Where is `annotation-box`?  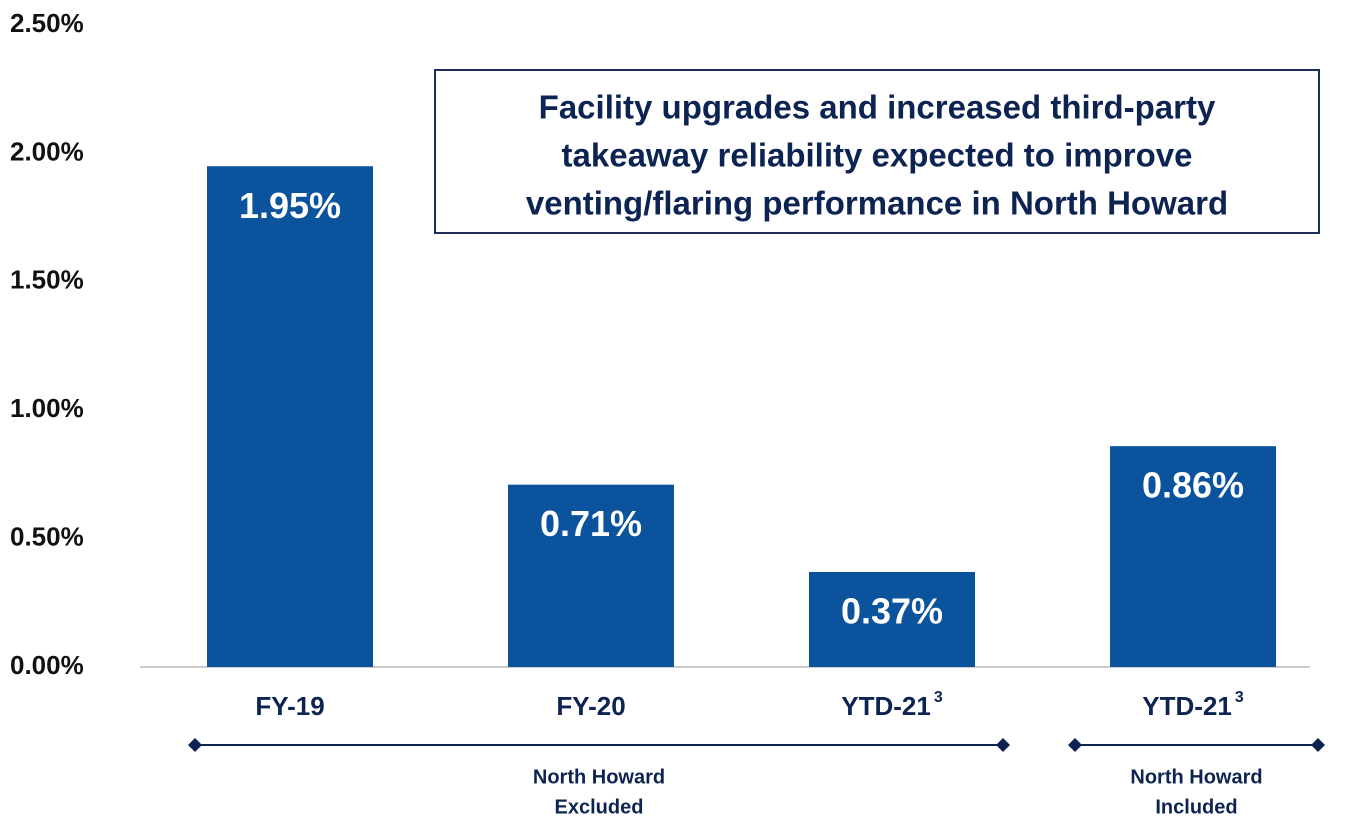
annotation-box is located at coordinates (877, 151).